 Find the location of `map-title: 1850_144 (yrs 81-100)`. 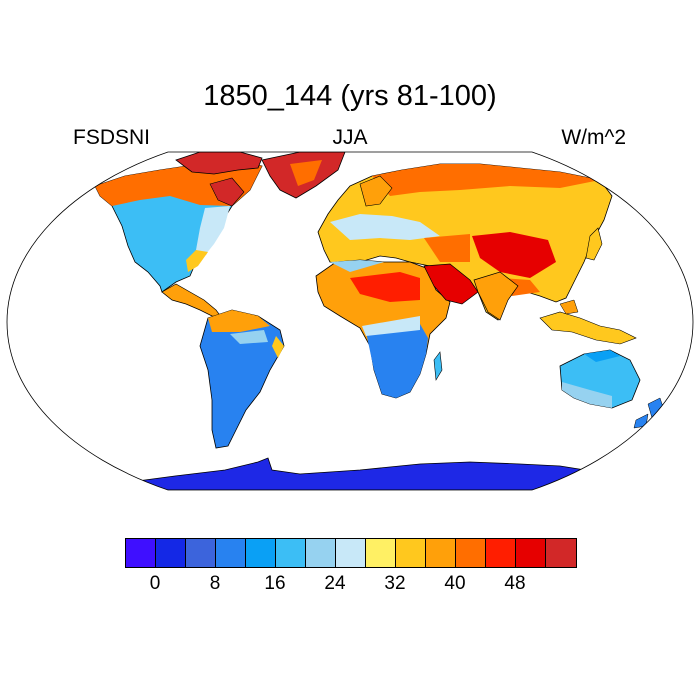

map-title: 1850_144 (yrs 81-100) is located at coordinates (350, 96).